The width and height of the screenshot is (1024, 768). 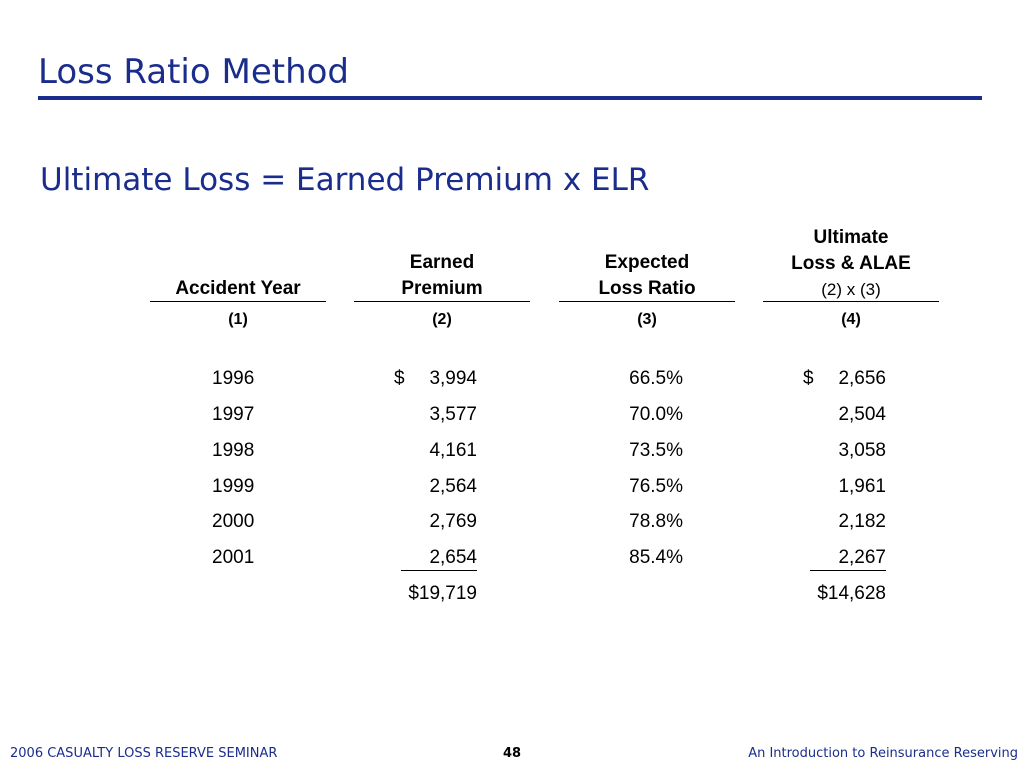 What do you see at coordinates (656, 450) in the screenshot?
I see `table-cell-elr: 73.5%` at bounding box center [656, 450].